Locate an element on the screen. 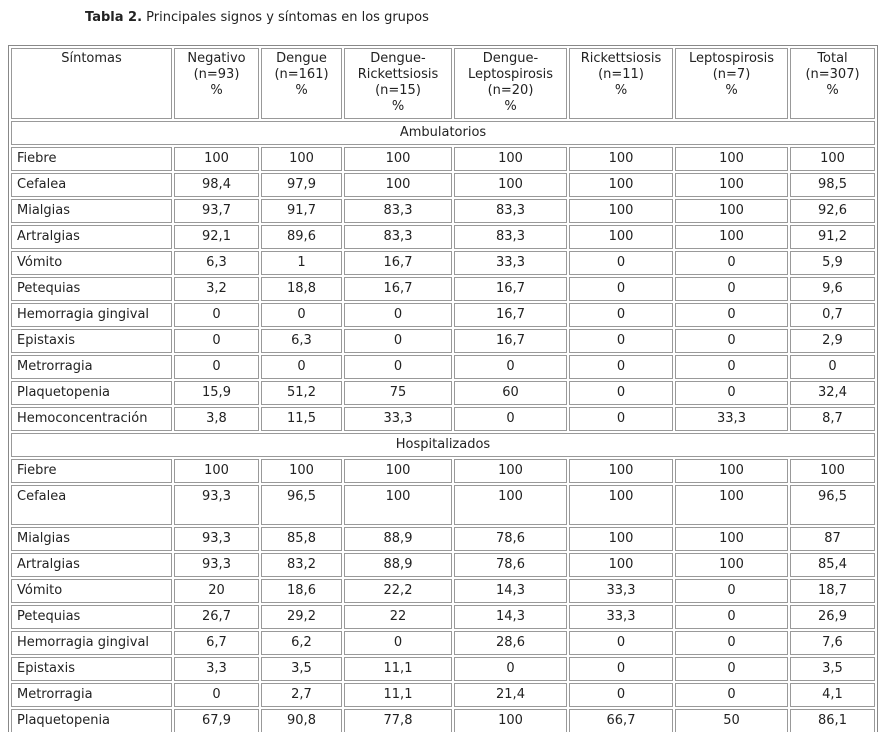 Image resolution: width=890 pixels, height=732 pixels. cell: 60 is located at coordinates (510, 393).